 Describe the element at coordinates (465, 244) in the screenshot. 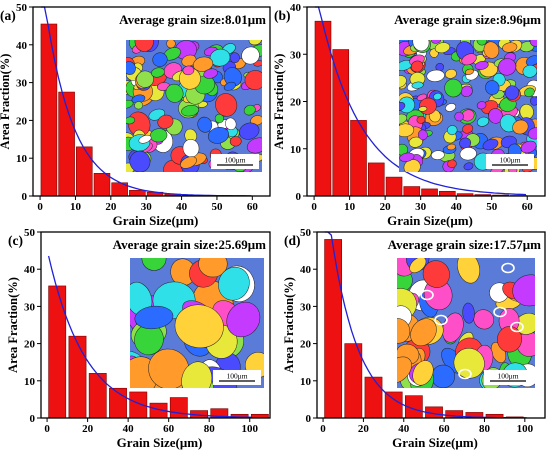

I see `average-grain-size-label: Average grain size:17.57μm` at that location.